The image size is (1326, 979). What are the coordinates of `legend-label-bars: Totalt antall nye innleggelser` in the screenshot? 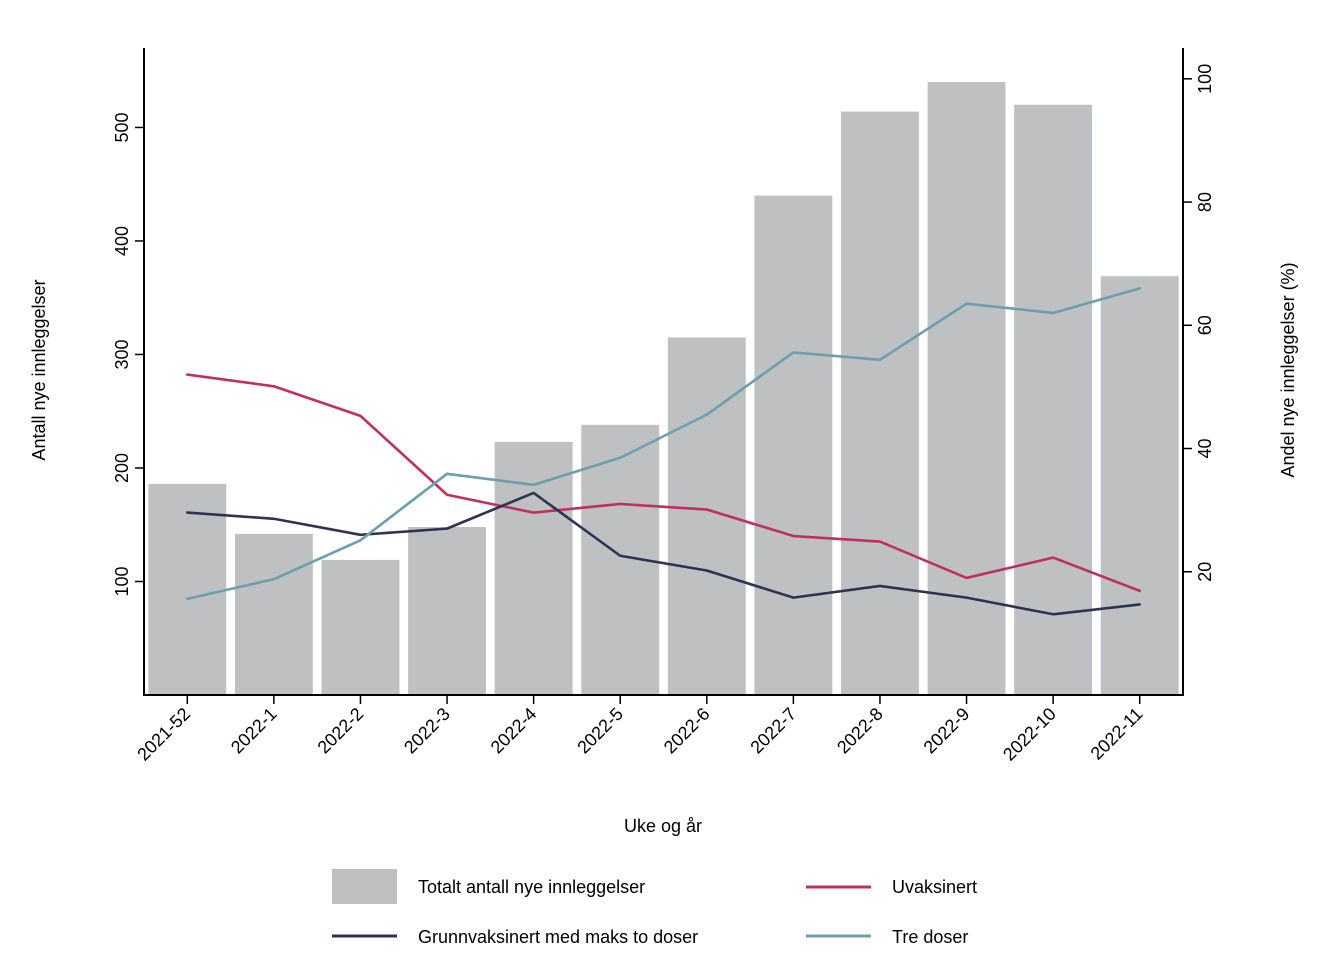 It's located at (531, 887).